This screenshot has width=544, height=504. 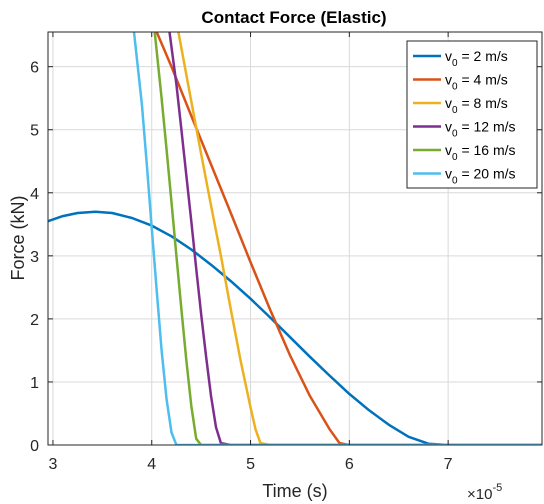 I want to click on x-tick-label: 7, so click(x=448, y=464).